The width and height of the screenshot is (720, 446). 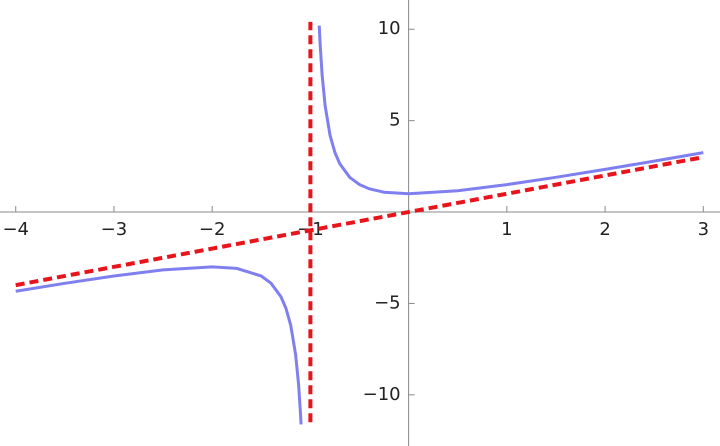 What do you see at coordinates (394, 120) in the screenshot?
I see `y-tick-label: 5` at bounding box center [394, 120].